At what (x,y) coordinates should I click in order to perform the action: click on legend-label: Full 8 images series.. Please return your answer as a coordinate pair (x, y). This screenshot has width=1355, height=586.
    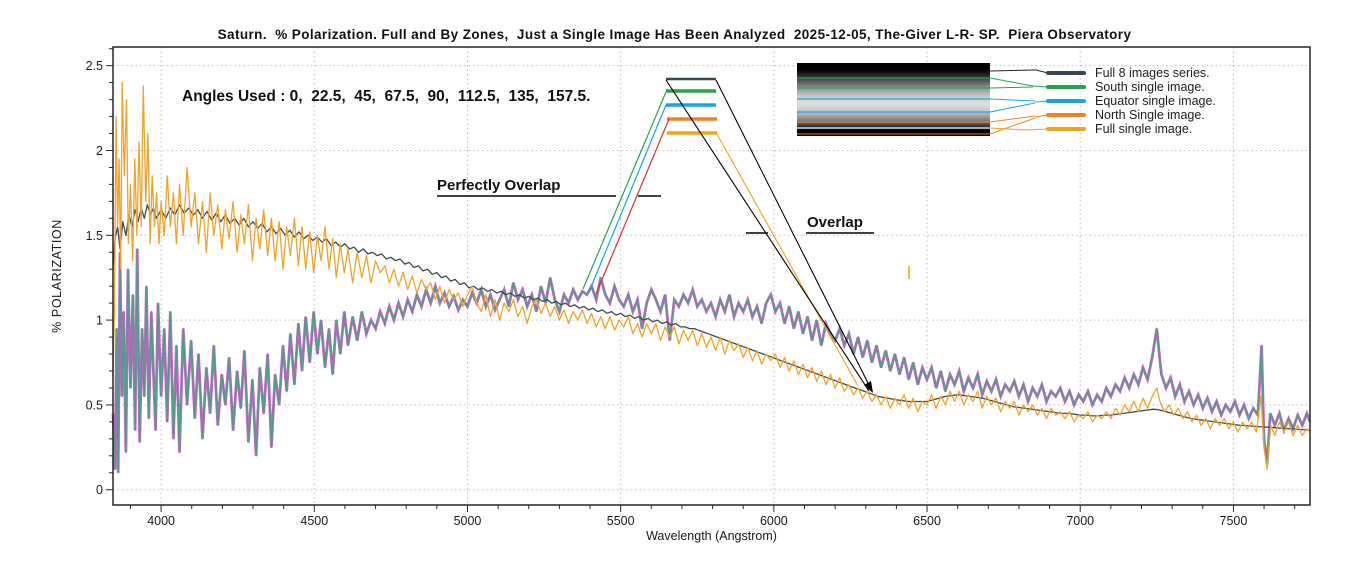
    Looking at the image, I should click on (1152, 73).